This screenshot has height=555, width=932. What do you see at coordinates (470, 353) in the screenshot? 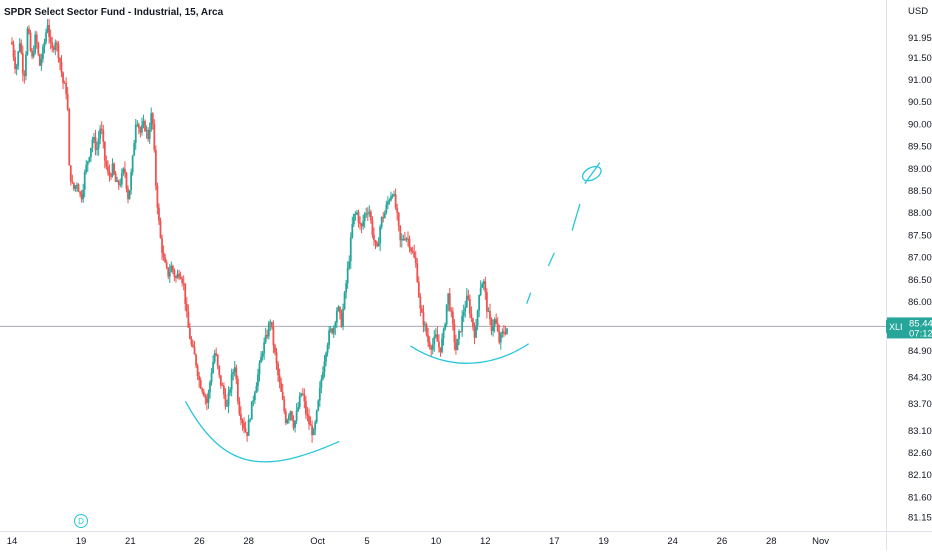
I see `right-rounding-bottom-arc` at bounding box center [470, 353].